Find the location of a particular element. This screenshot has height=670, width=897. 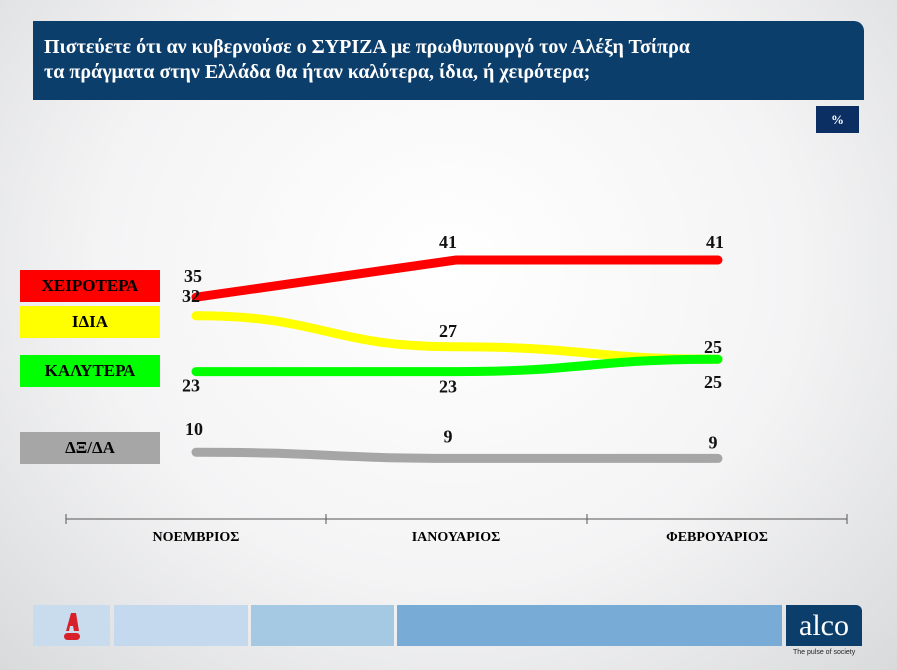

data-label: 32 is located at coordinates (191, 296).